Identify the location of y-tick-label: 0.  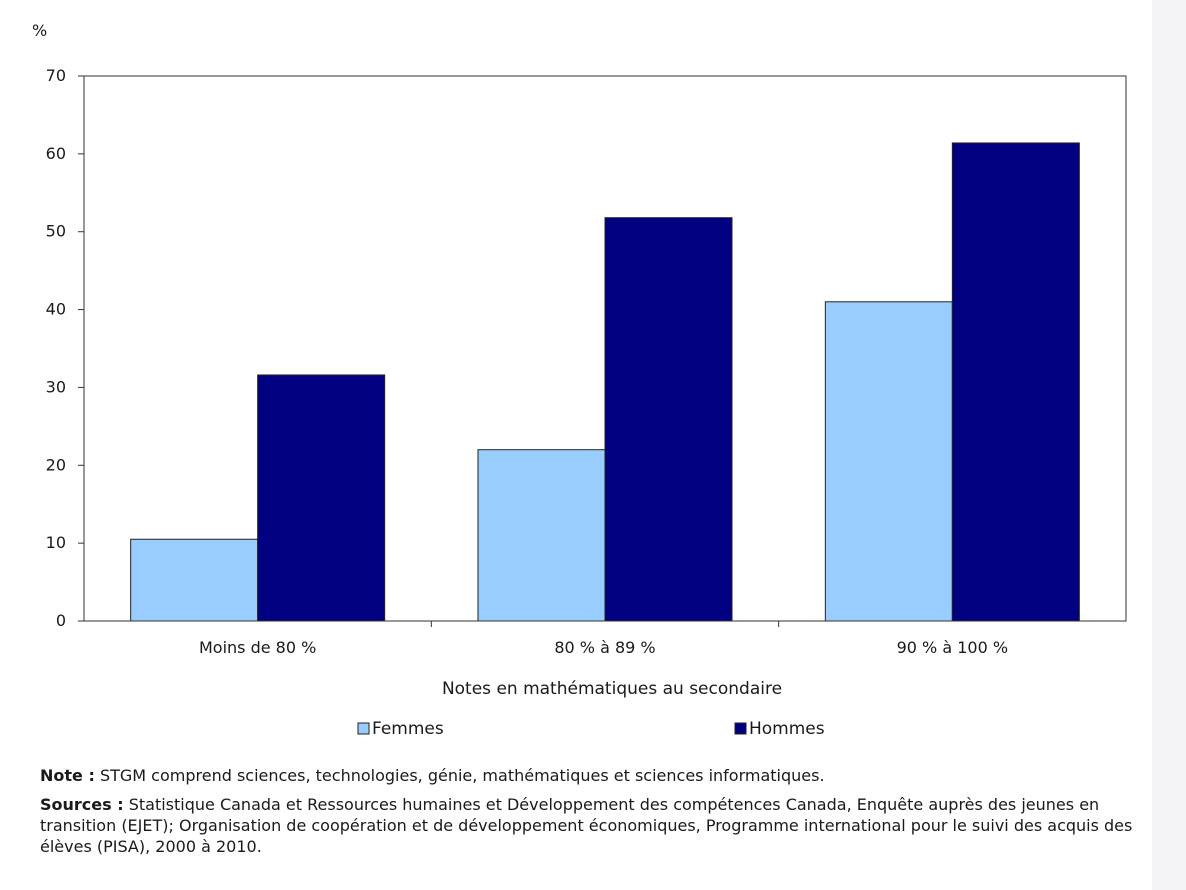
(61, 620).